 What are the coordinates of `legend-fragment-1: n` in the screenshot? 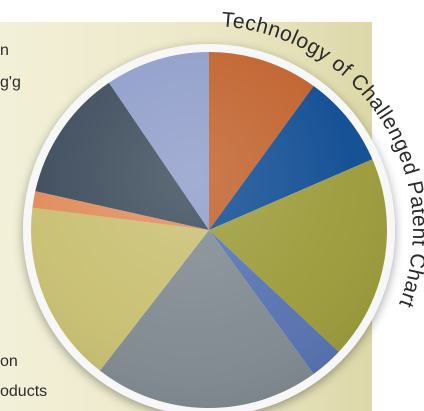 It's located at (4, 50).